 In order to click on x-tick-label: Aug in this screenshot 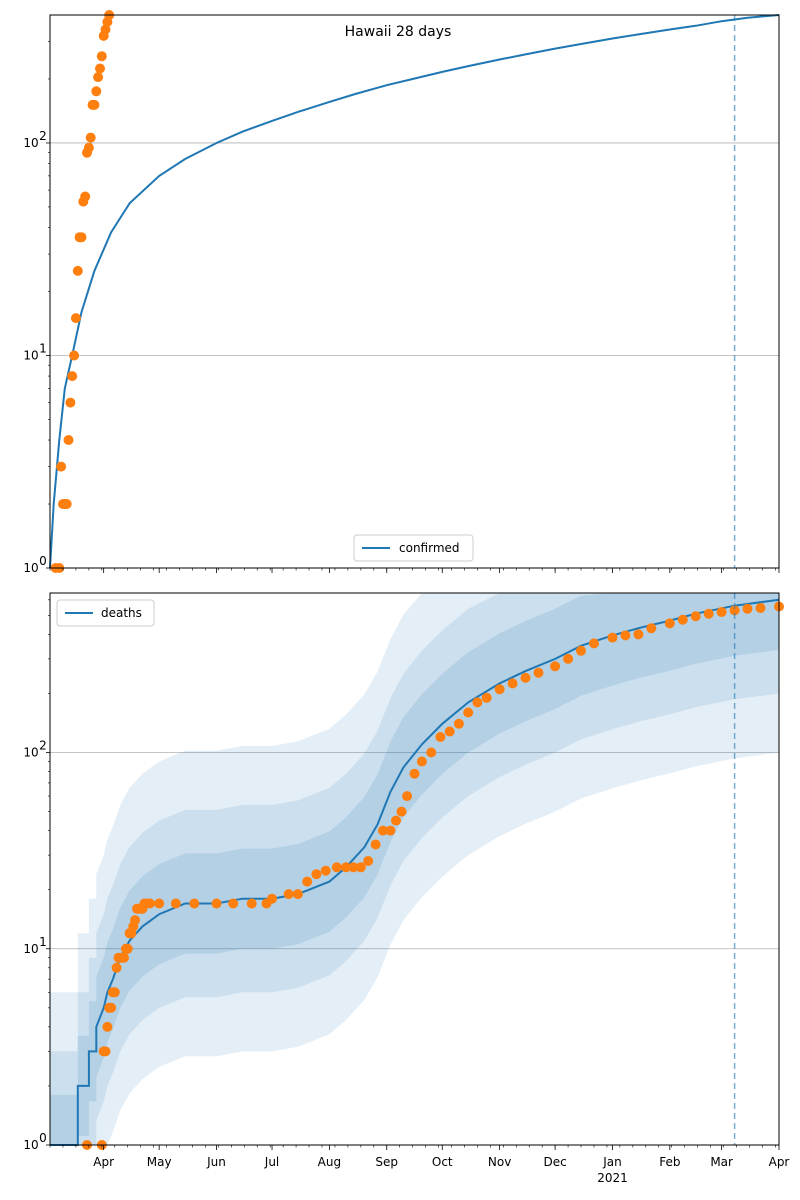, I will do `click(329, 1162)`.